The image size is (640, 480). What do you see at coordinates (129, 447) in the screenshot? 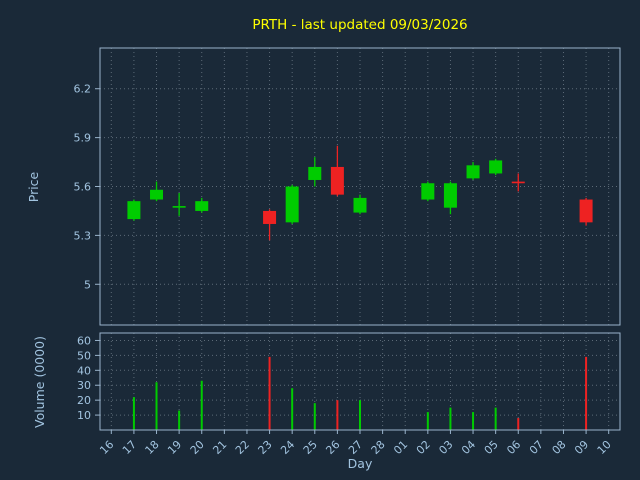
I see `x-tick-label: 17` at bounding box center [129, 447].